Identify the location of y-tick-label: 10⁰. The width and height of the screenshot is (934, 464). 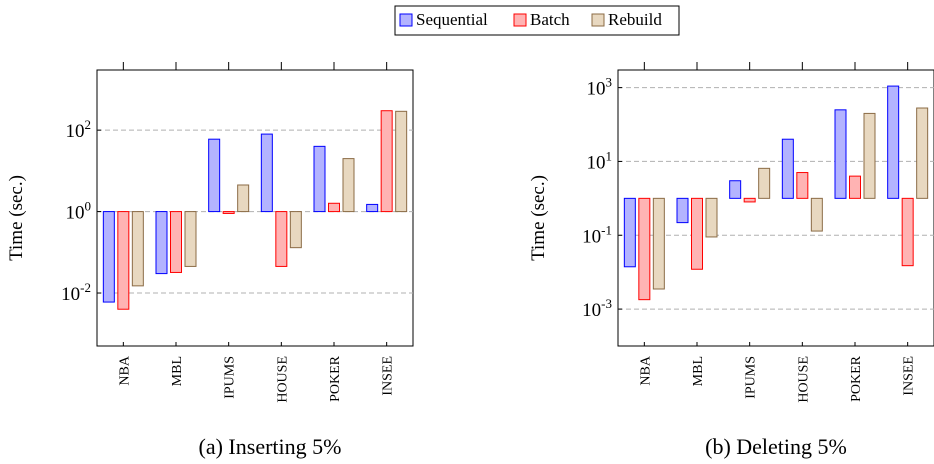
(79, 211).